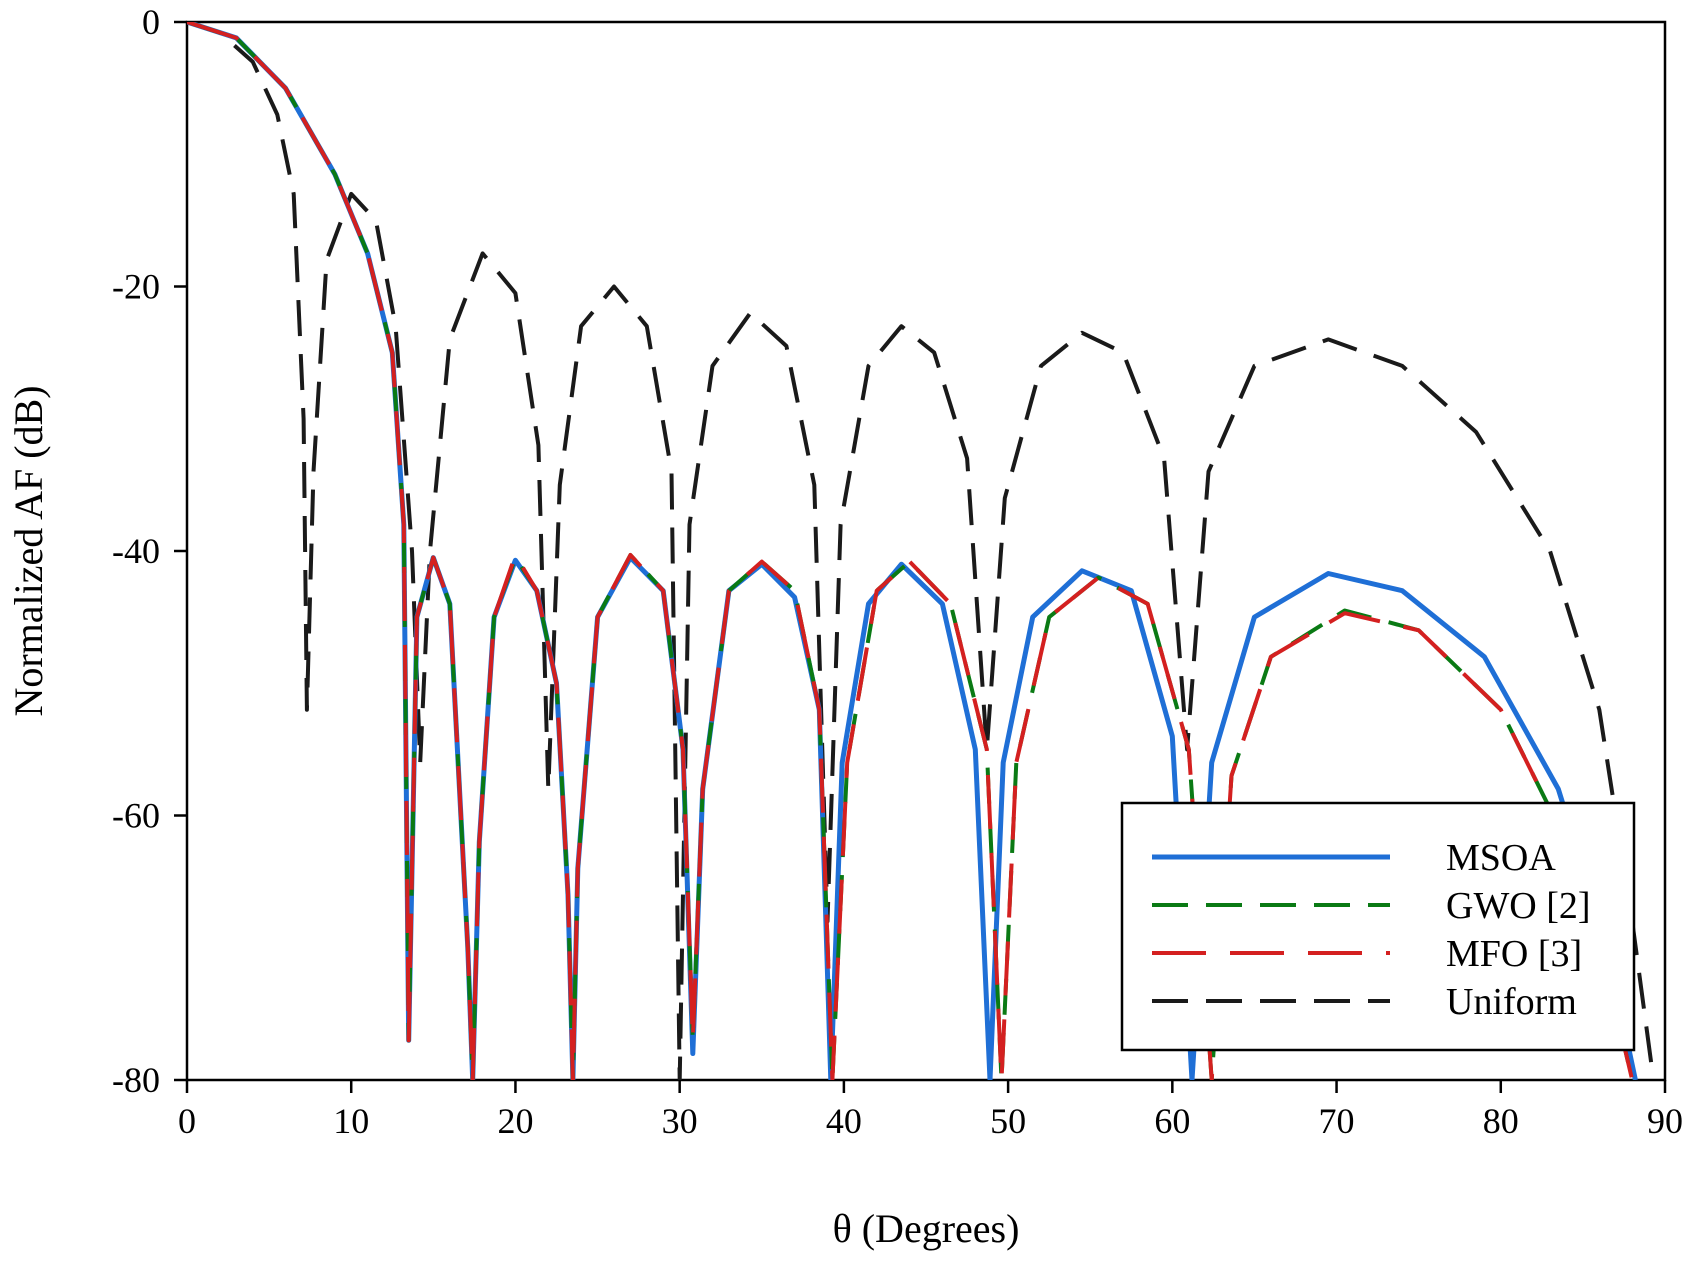  What do you see at coordinates (351, 1121) in the screenshot?
I see `x-tick-label: 10` at bounding box center [351, 1121].